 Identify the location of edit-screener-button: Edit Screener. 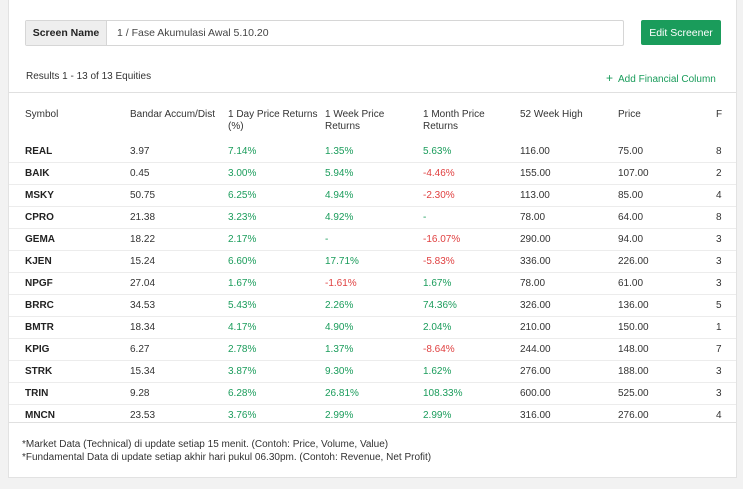
(681, 32).